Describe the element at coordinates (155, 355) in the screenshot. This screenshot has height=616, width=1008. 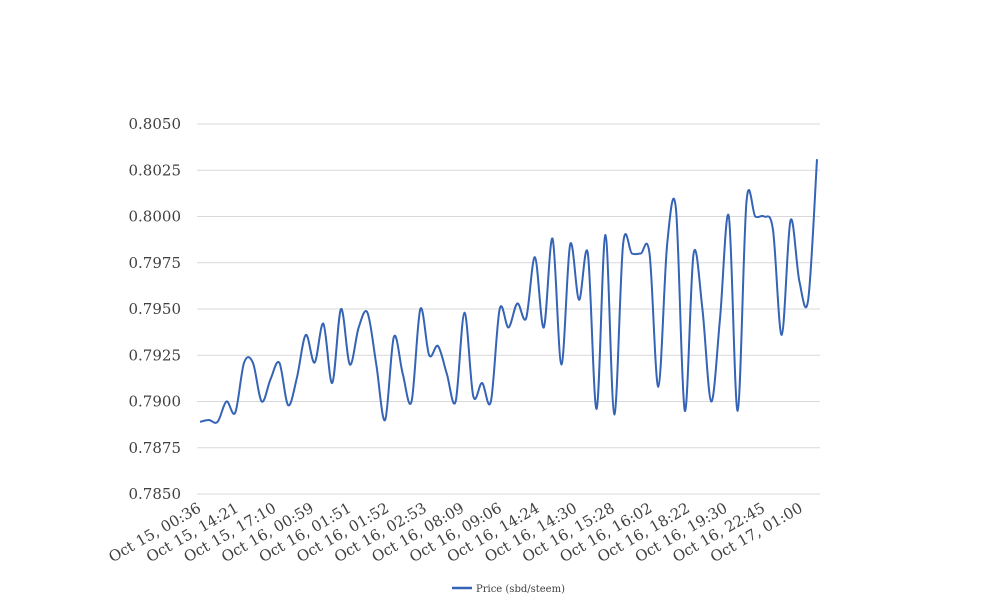
I see `y-tick-label: 0.7925` at that location.